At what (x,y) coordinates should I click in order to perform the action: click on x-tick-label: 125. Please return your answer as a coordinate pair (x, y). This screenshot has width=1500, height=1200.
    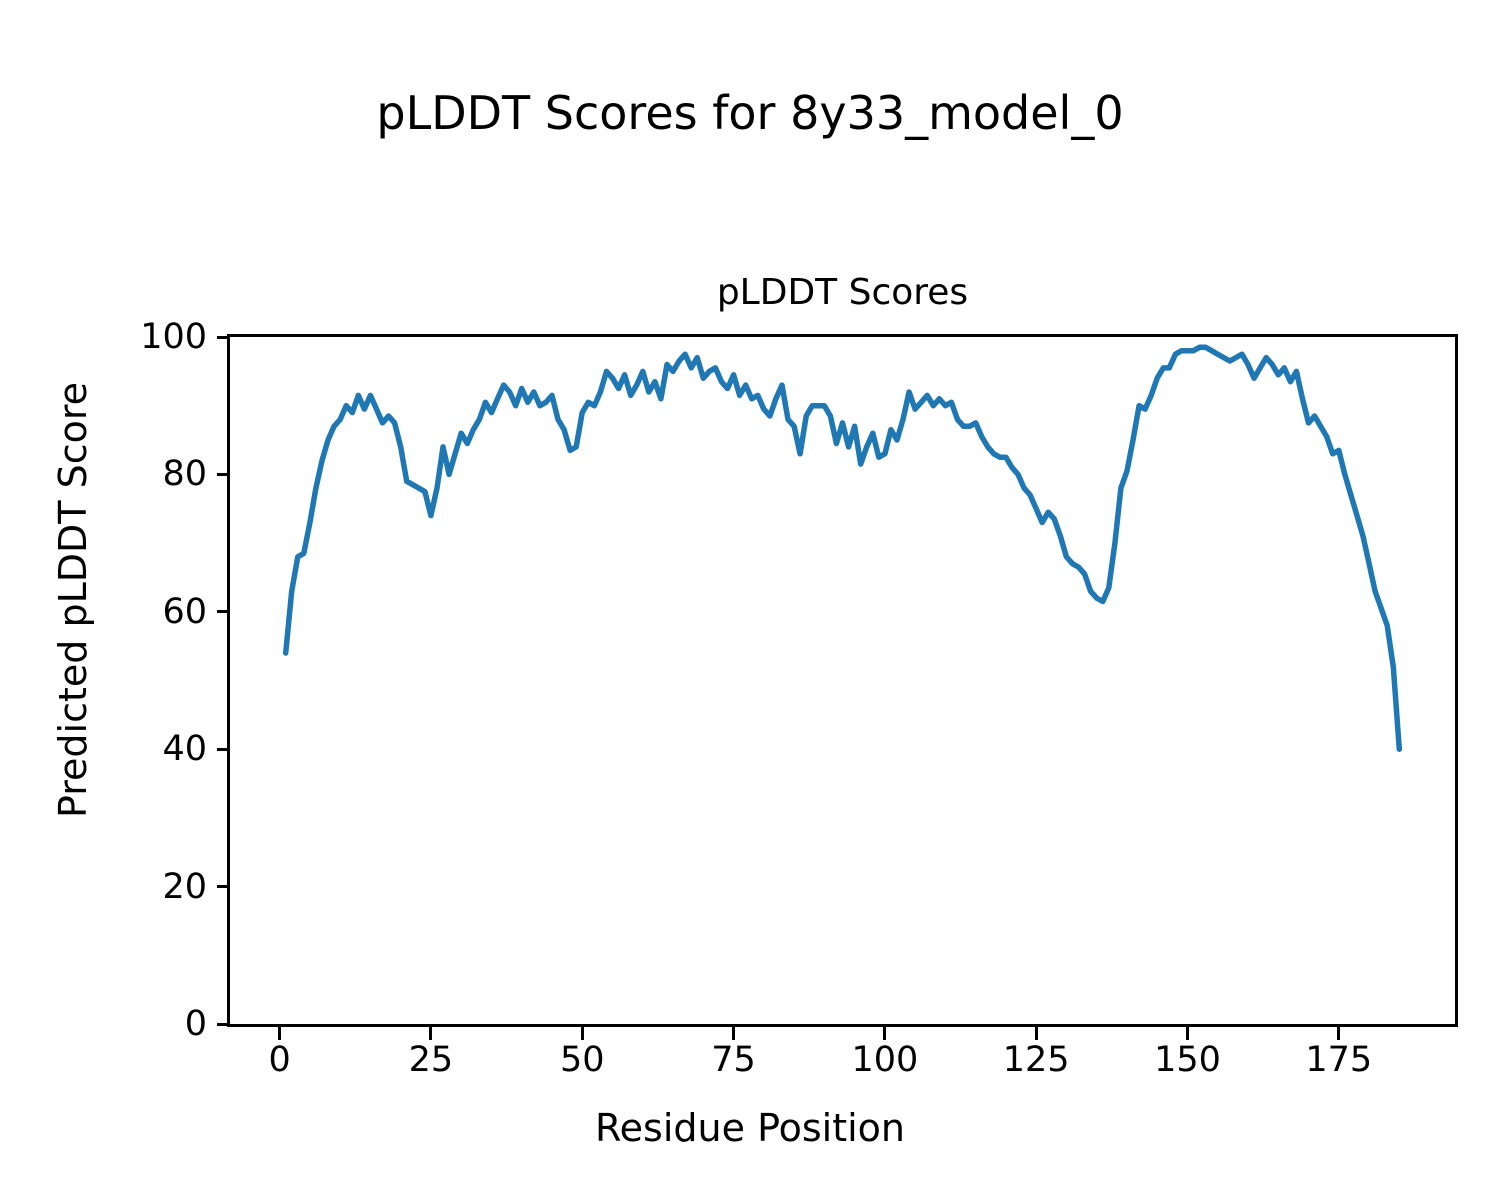
    Looking at the image, I should click on (1036, 1060).